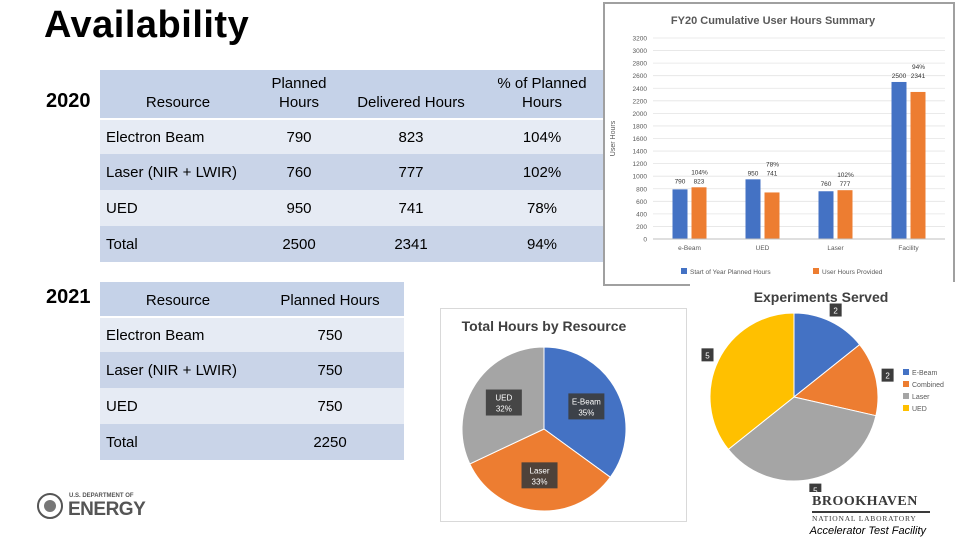  Describe the element at coordinates (640, 89) in the screenshot. I see `y-tick-label: 2400` at that location.